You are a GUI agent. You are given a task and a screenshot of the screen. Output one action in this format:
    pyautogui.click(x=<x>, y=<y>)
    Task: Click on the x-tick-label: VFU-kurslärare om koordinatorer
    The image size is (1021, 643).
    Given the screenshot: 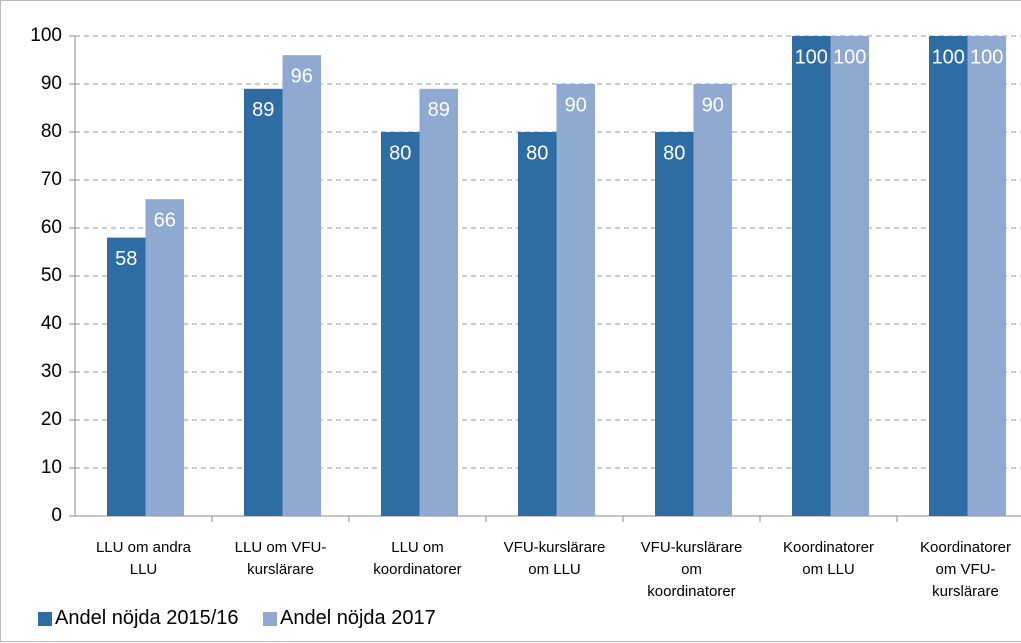 What is the action you would take?
    pyautogui.click(x=691, y=569)
    